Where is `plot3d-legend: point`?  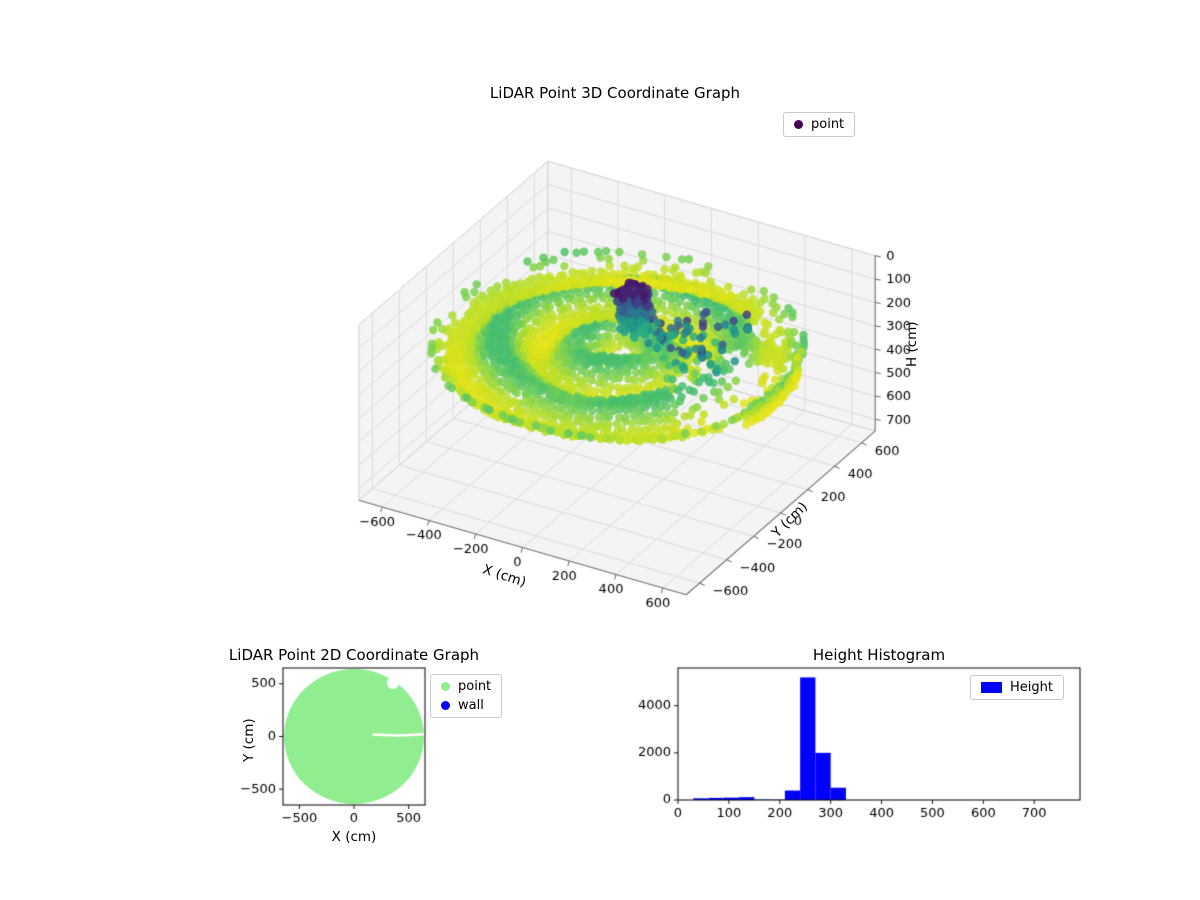
plot3d-legend: point is located at coordinates (819, 124).